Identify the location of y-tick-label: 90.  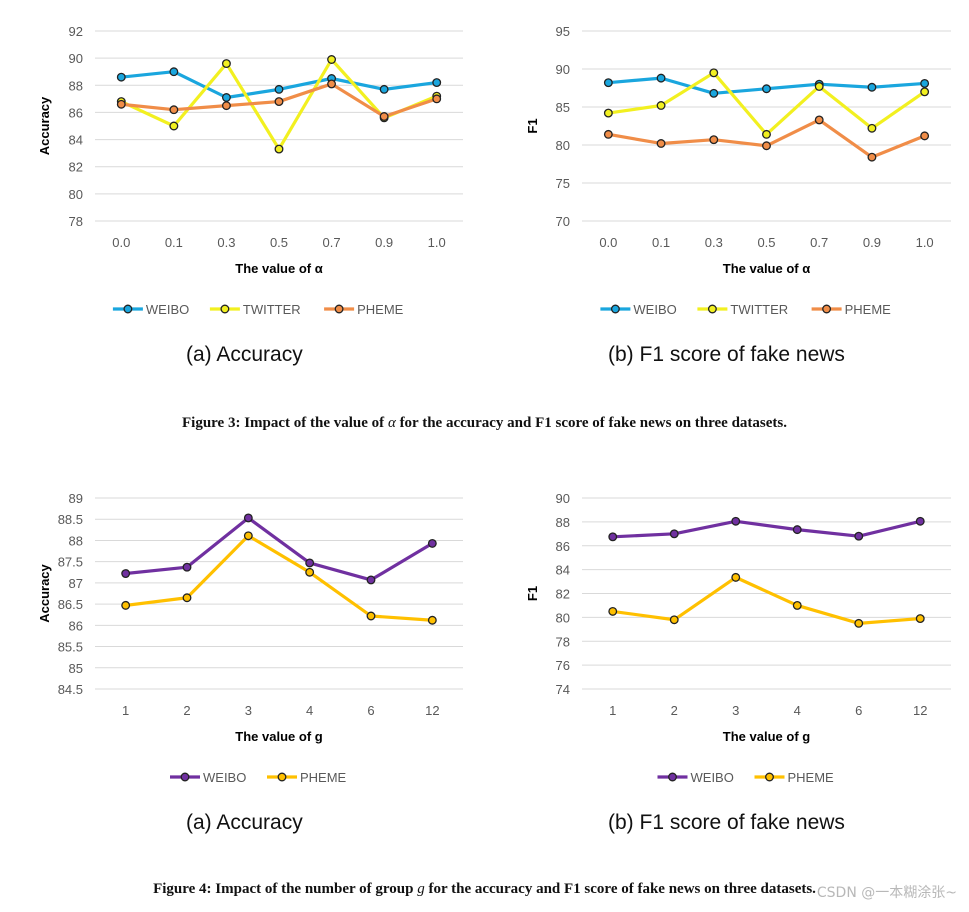
(563, 69).